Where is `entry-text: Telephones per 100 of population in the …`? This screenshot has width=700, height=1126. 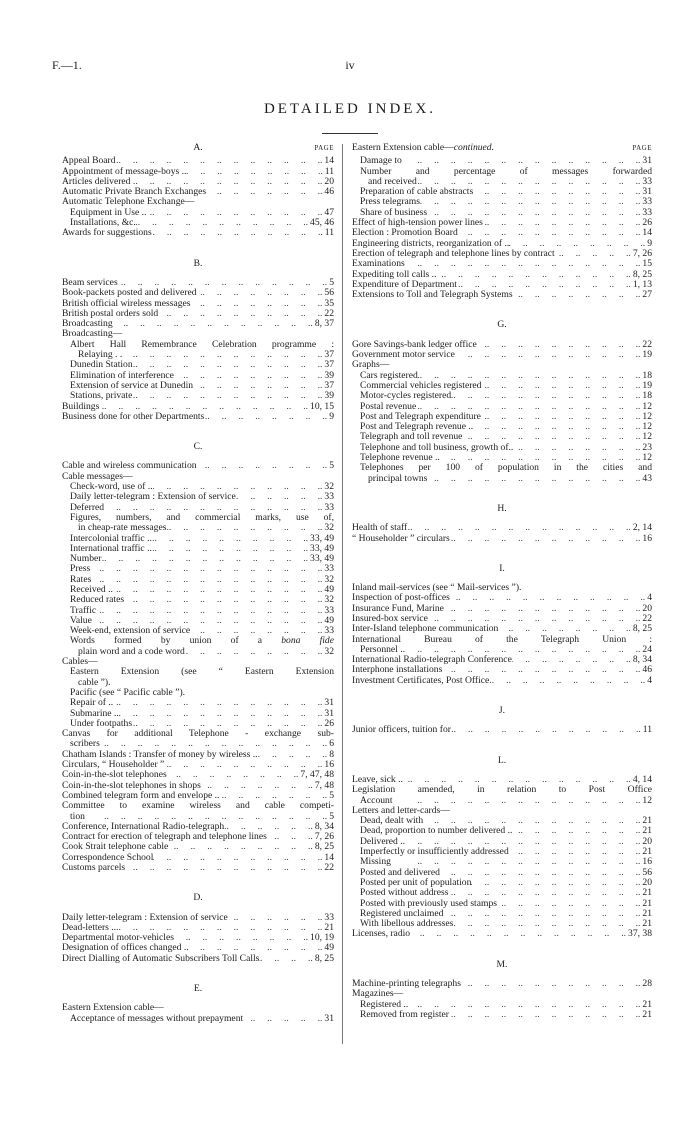 entry-text: Telephones per 100 of population in the … is located at coordinates (506, 468).